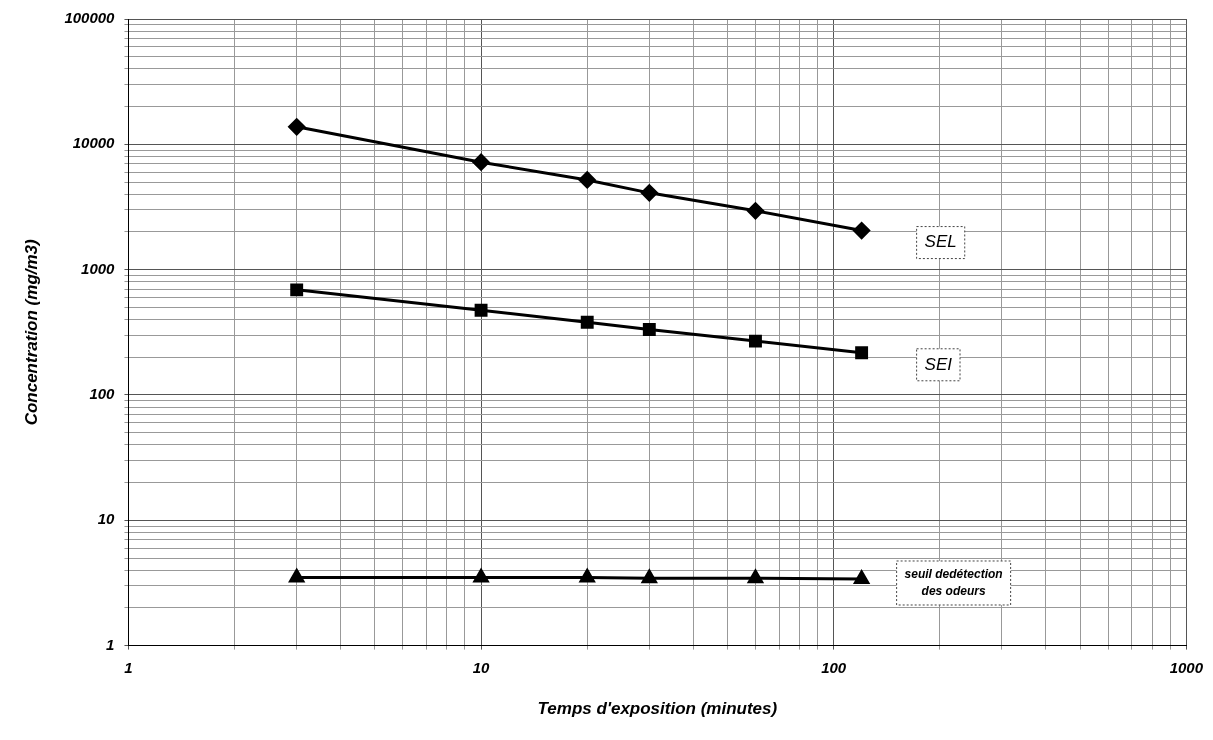  Describe the element at coordinates (657, 709) in the screenshot. I see `x-axis-title: Temps d'exposition (minutes)` at that location.